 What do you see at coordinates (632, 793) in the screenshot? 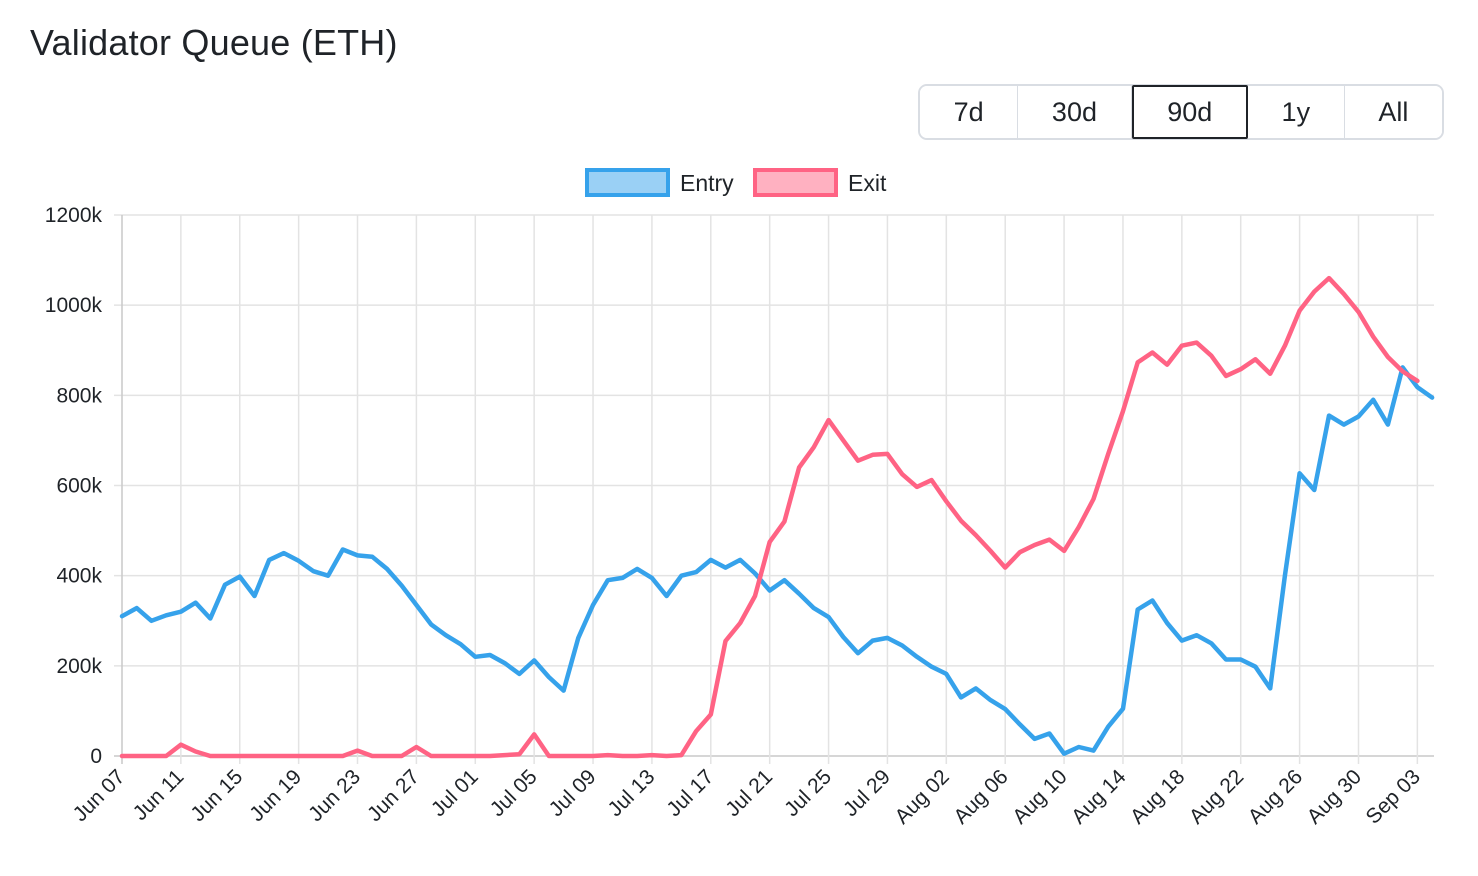
I see `x-tick-label: Jul 13` at bounding box center [632, 793].